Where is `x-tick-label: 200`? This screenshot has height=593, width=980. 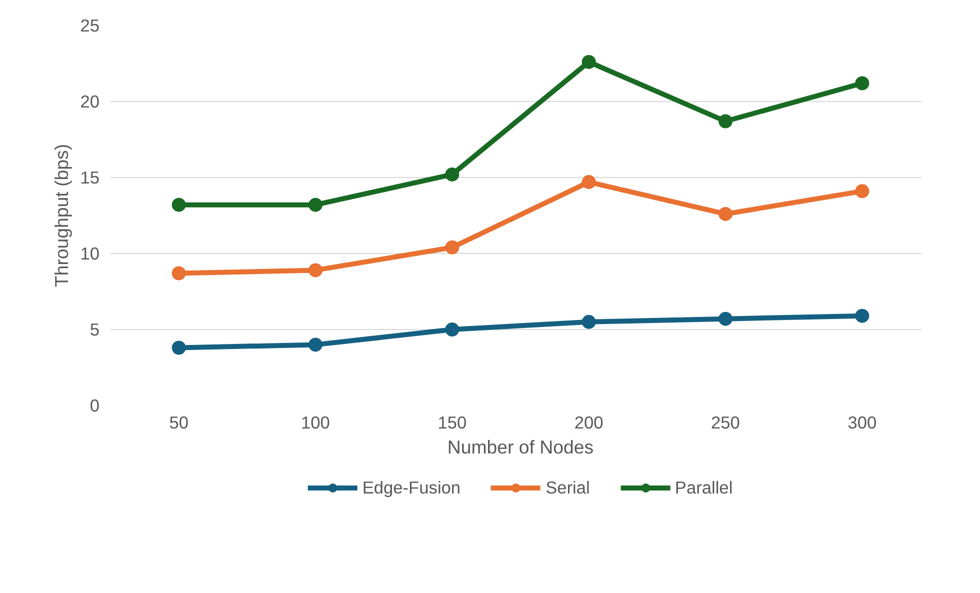
x-tick-label: 200 is located at coordinates (589, 422).